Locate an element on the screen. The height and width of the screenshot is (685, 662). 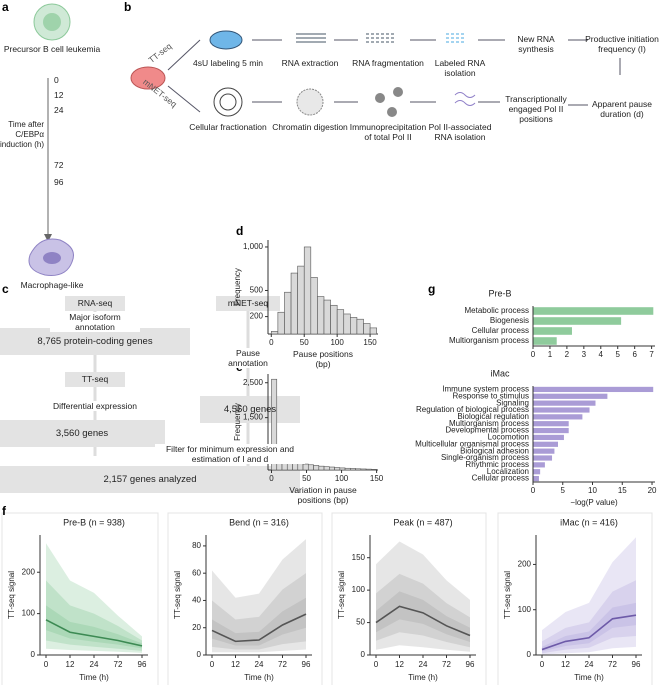
category-label: Multicellular organismal process is located at coordinates (472, 443).